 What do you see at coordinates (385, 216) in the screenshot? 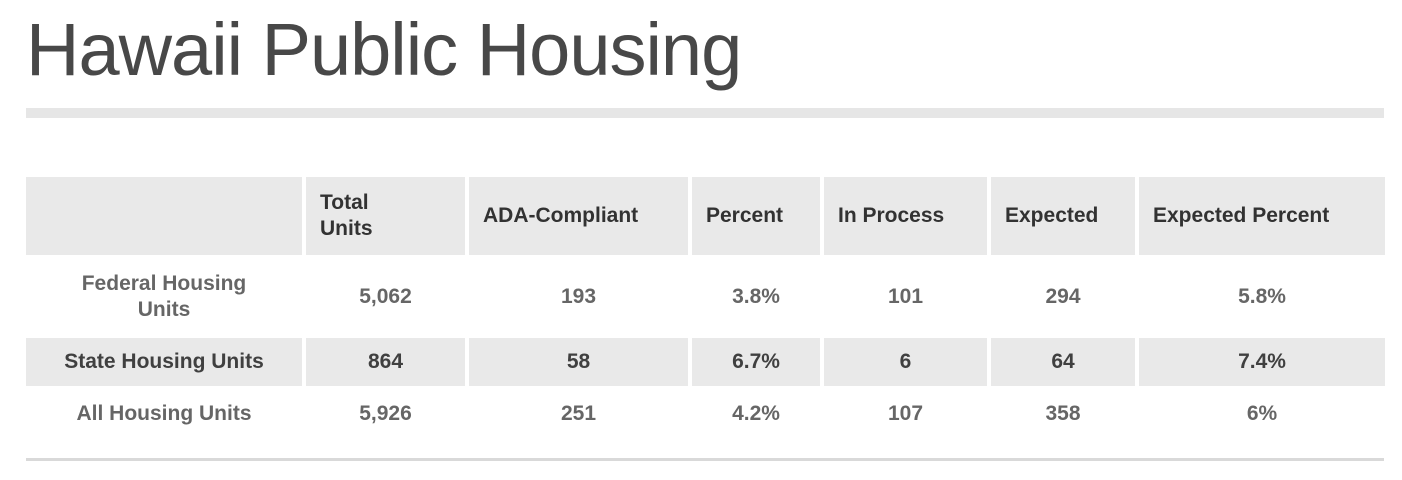
I see `column-header-total-units: Total Units` at bounding box center [385, 216].